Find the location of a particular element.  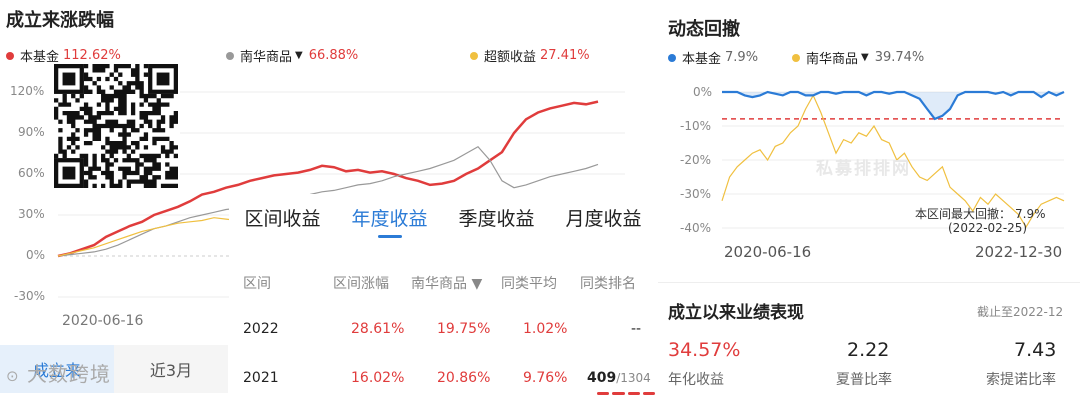

annotation-value: 7.9% is located at coordinates (1030, 214).